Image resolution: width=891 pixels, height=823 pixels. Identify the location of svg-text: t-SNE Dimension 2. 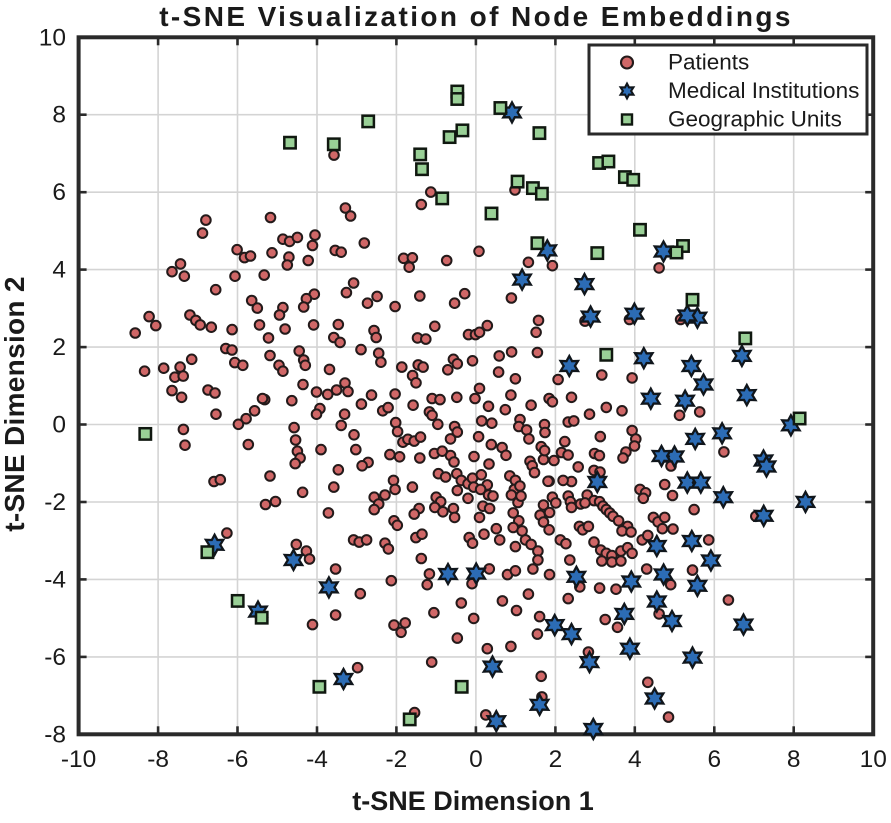
(15, 404).